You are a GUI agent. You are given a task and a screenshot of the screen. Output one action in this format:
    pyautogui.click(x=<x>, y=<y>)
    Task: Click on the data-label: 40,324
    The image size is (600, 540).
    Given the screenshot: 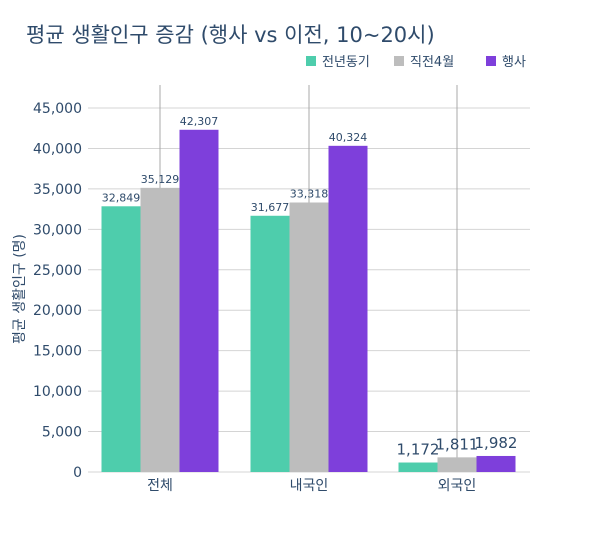 What is the action you would take?
    pyautogui.click(x=348, y=137)
    